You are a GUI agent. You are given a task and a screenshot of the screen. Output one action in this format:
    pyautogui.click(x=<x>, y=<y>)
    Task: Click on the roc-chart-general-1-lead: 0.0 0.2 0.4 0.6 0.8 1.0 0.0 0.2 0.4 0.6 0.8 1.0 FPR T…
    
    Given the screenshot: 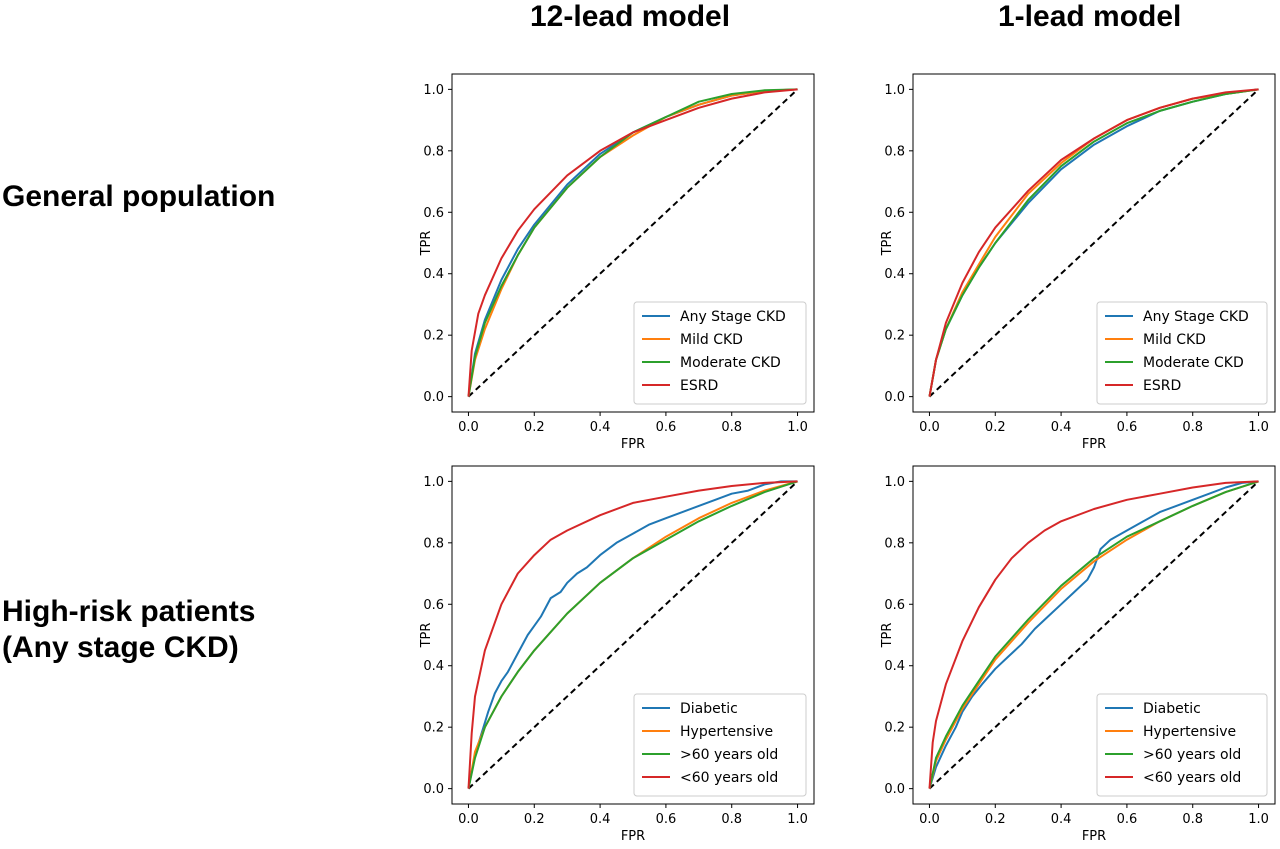 What is the action you would take?
    pyautogui.click(x=1078, y=262)
    